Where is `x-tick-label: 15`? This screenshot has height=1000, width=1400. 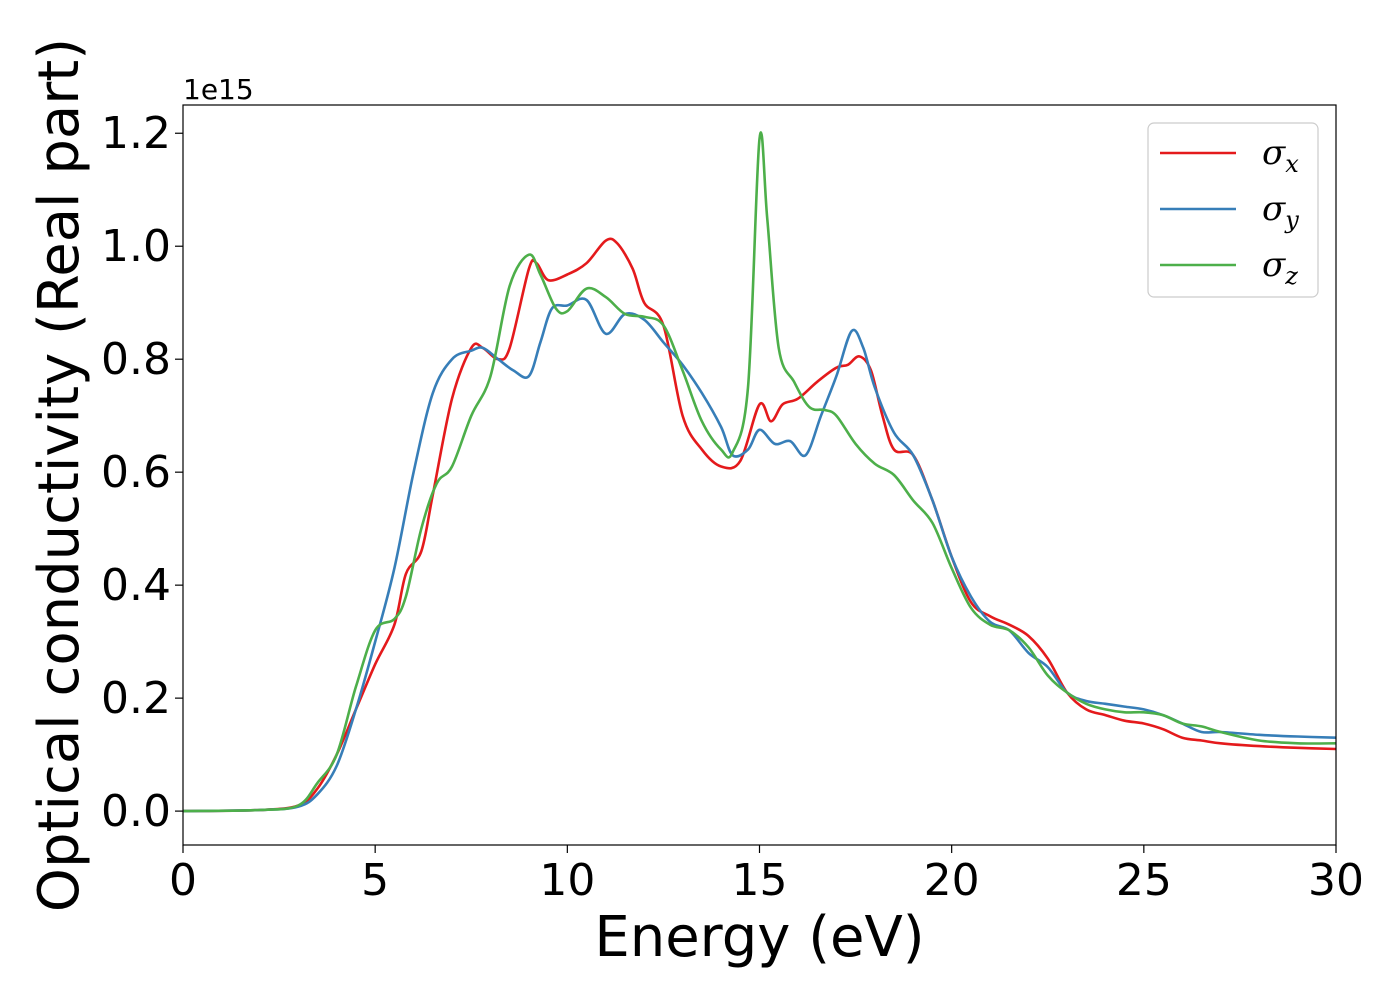 x-tick-label: 15 is located at coordinates (760, 880).